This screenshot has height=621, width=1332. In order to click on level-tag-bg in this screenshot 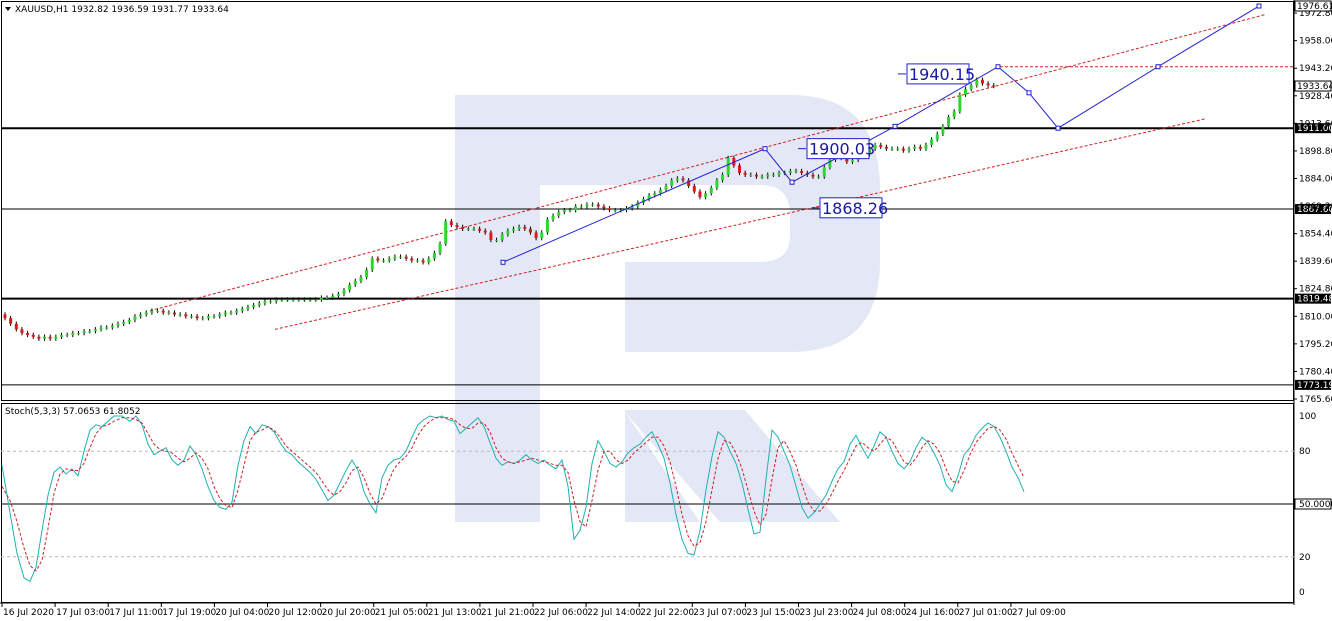, I will do `click(1313, 128)`.